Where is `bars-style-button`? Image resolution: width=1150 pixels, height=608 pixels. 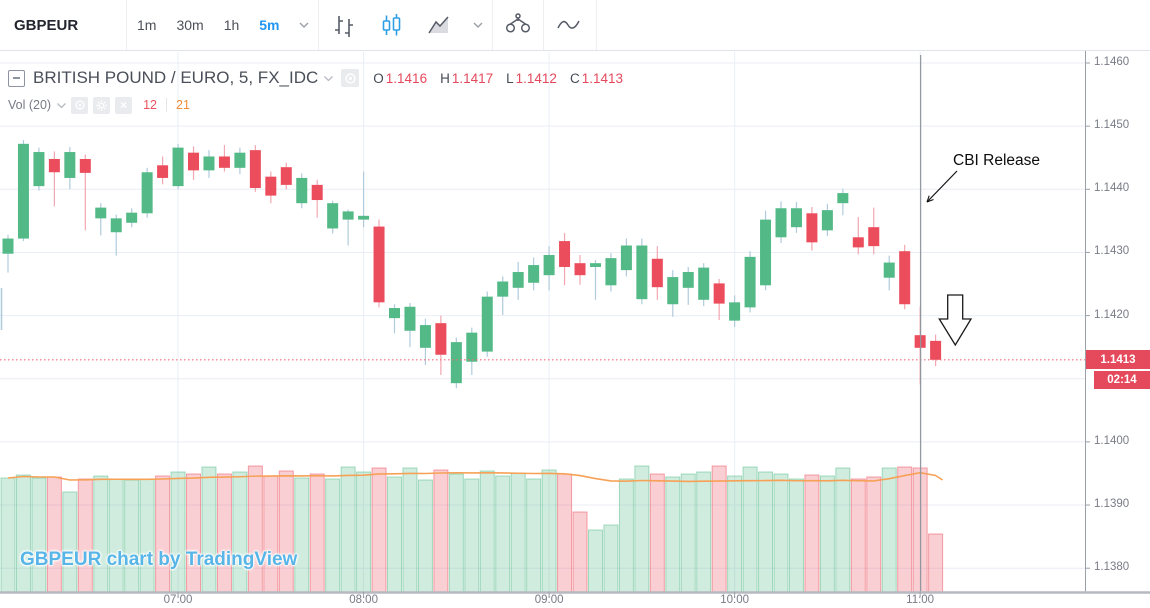 bars-style-button is located at coordinates (343, 25).